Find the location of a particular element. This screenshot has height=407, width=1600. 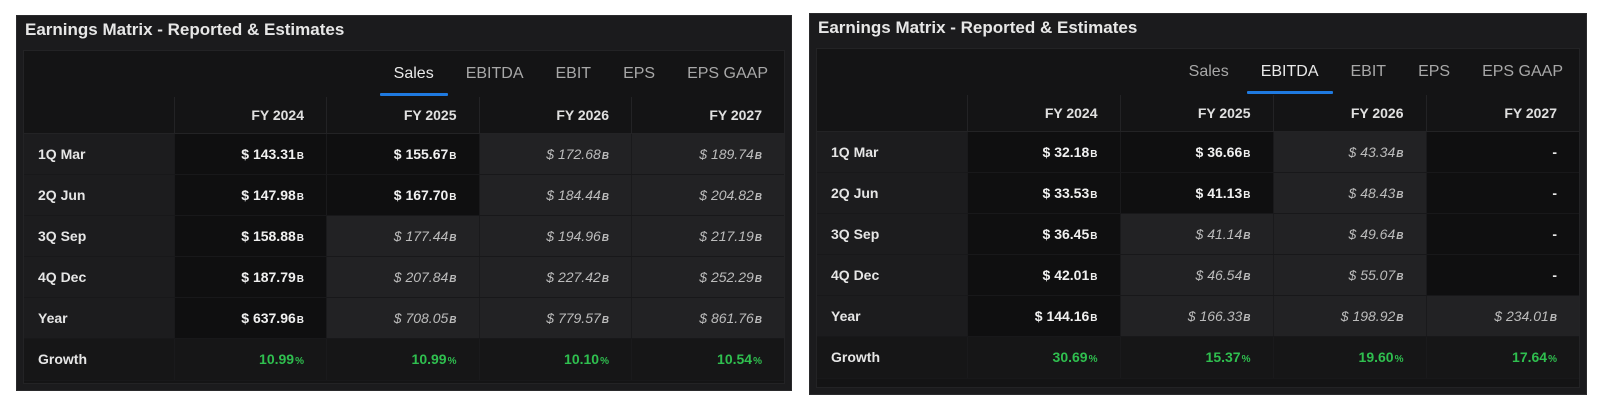

cell-value: 10.54 is located at coordinates (735, 359).